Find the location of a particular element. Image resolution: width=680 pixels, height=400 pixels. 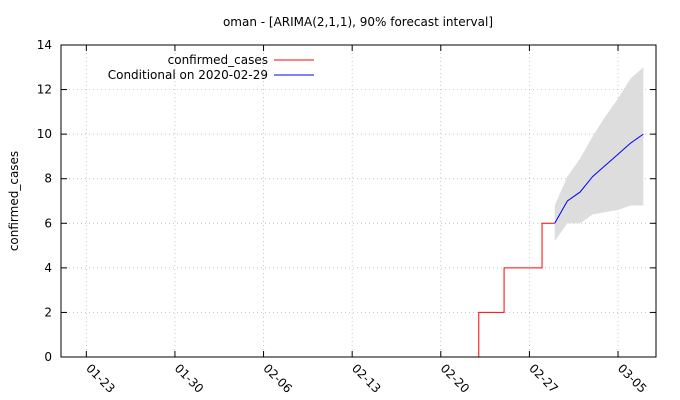

y-axis-label: confirmed_cases is located at coordinates (14, 201).